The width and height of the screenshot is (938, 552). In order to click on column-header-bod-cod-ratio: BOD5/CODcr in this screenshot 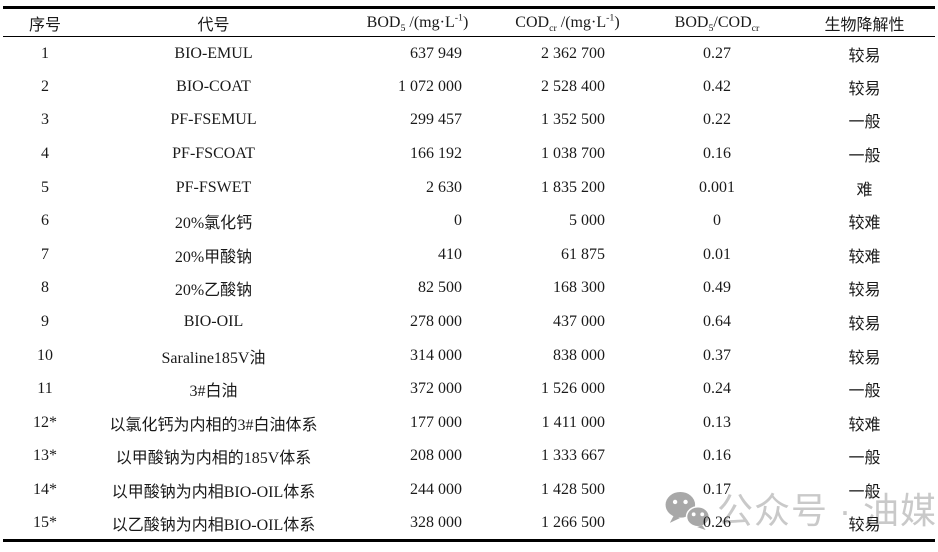, I will do `click(717, 22)`.